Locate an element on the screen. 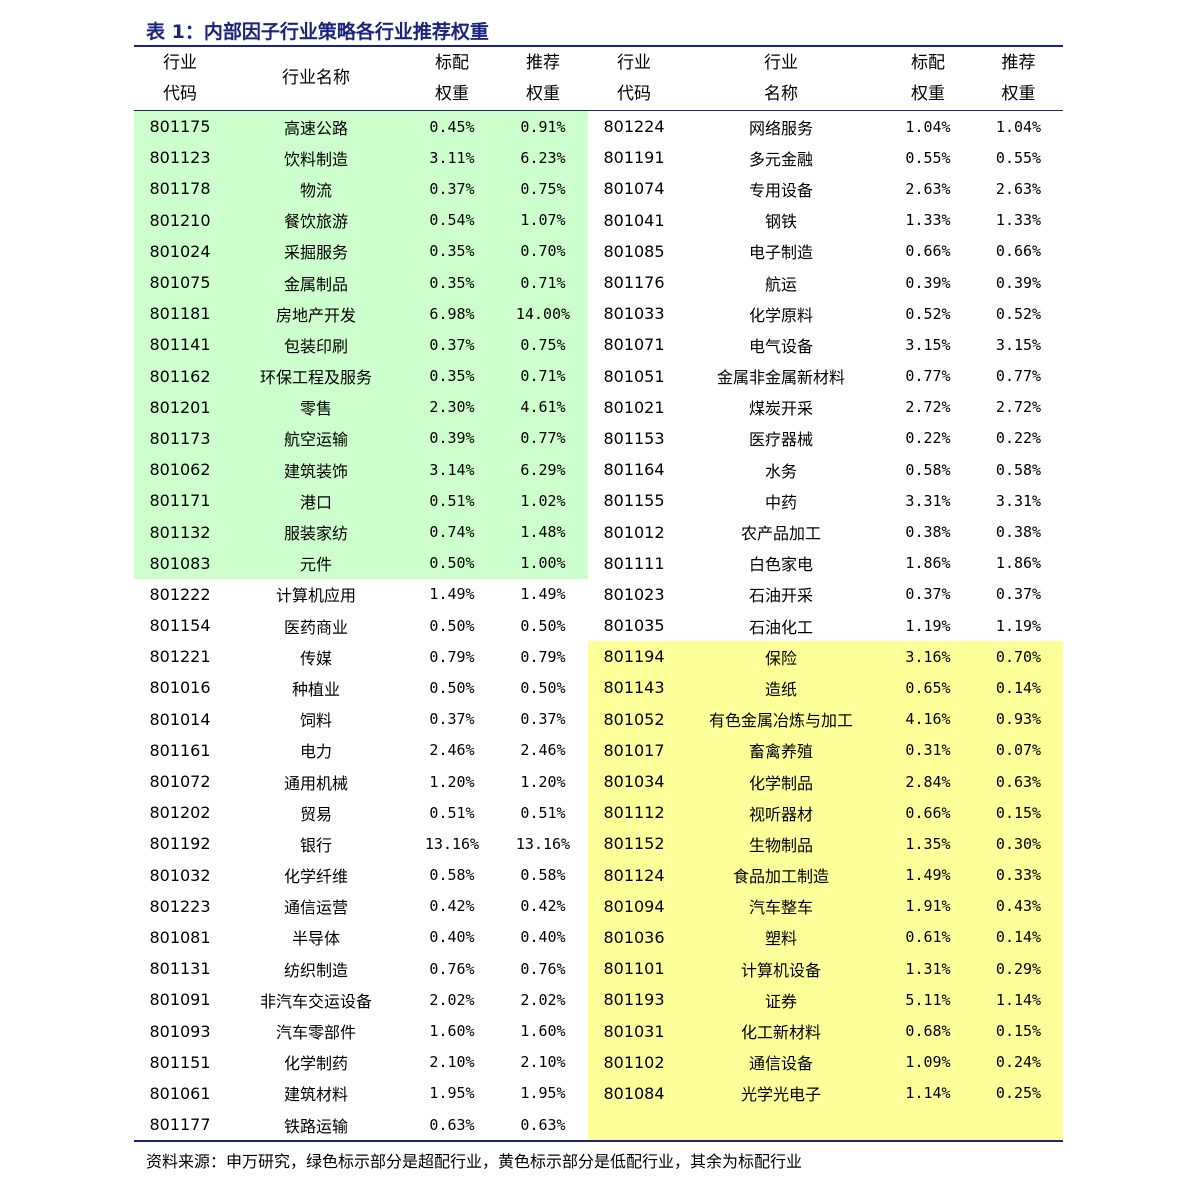  right-bench-cell: 0.58% is located at coordinates (928, 469).